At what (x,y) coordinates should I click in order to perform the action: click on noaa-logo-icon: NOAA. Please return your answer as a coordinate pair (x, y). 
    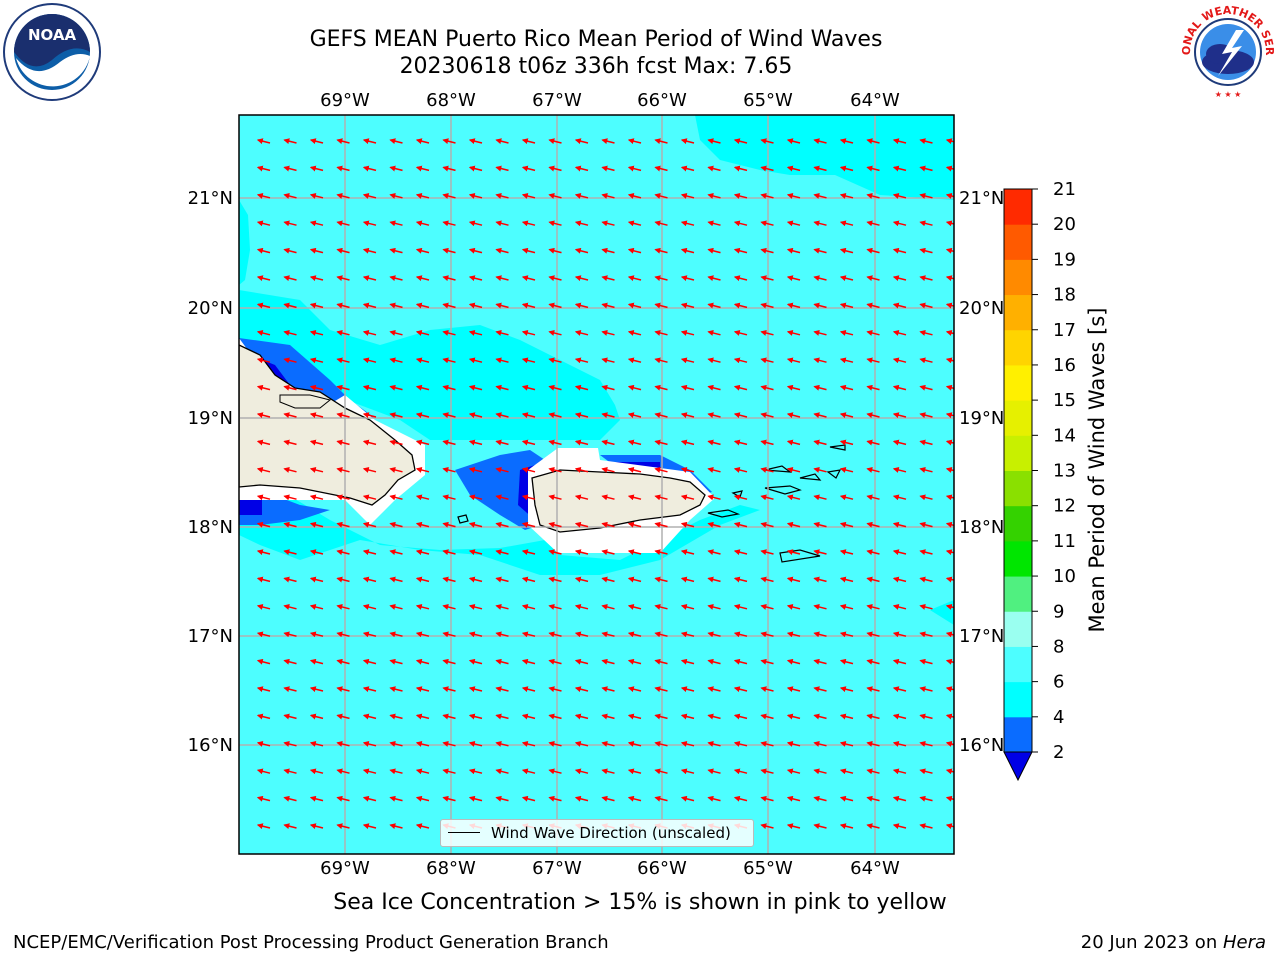
    Looking at the image, I should click on (52, 52).